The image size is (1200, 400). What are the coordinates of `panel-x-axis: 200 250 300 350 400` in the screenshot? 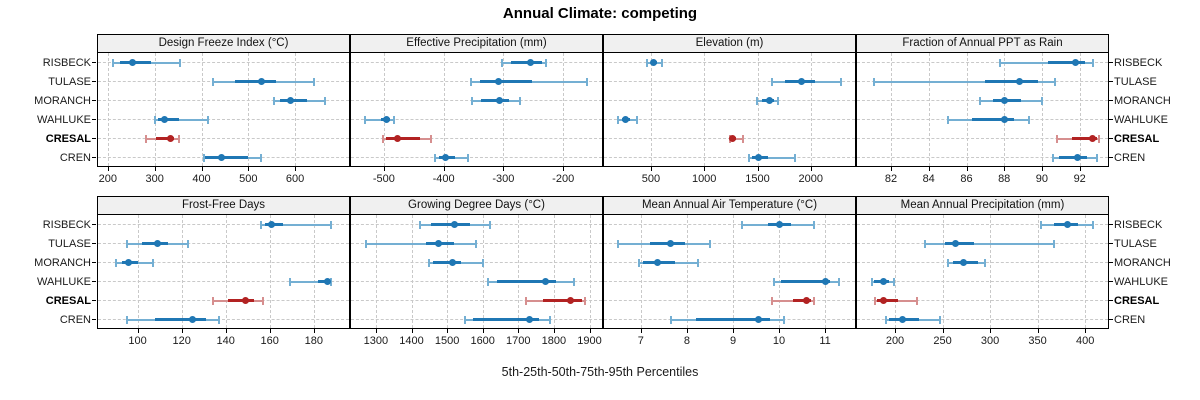 It's located at (982, 341).